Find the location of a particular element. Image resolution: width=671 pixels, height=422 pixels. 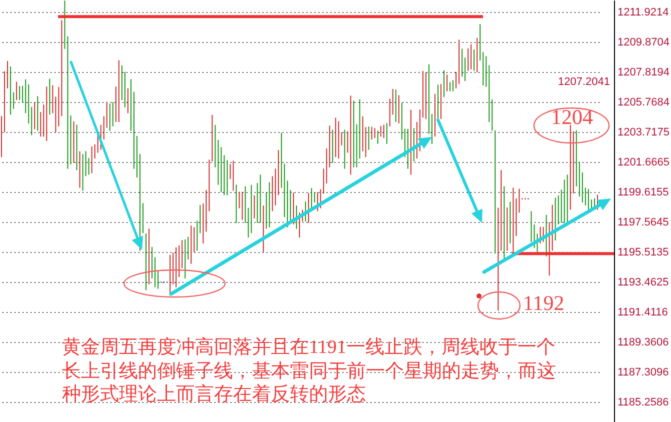

y-tick-label: 1203.7175 is located at coordinates (644, 132).